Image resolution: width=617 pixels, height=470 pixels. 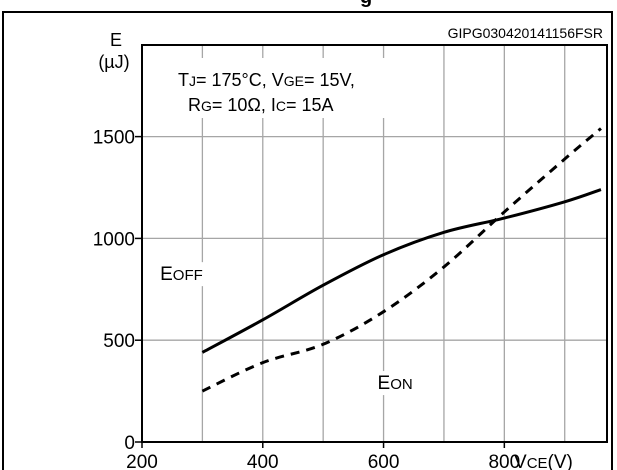 What do you see at coordinates (308, 4) in the screenshot?
I see `chart-title: g` at bounding box center [308, 4].